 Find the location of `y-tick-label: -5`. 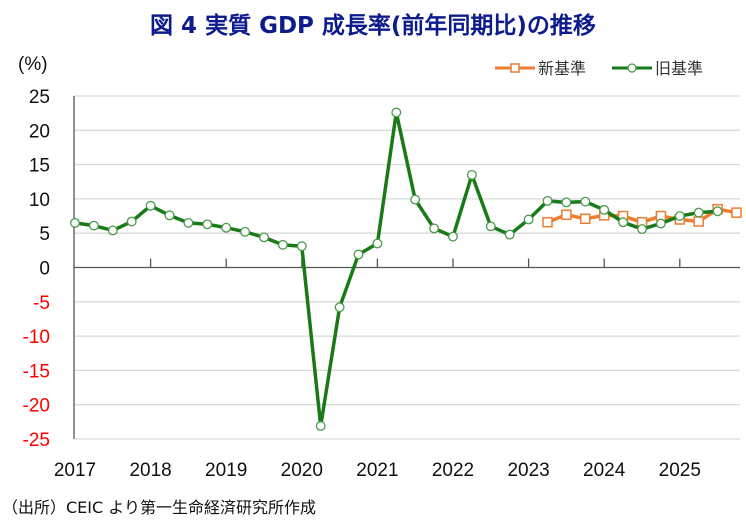

y-tick-label: -5 is located at coordinates (41, 303).